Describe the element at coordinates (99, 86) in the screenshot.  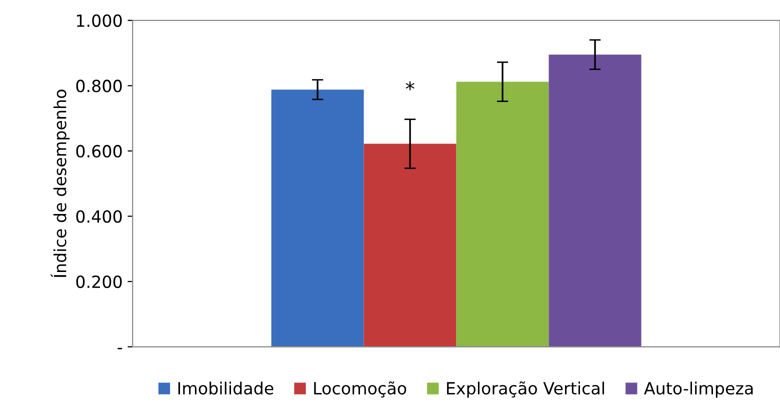
I see `y-tick-label: 0.800` at that location.